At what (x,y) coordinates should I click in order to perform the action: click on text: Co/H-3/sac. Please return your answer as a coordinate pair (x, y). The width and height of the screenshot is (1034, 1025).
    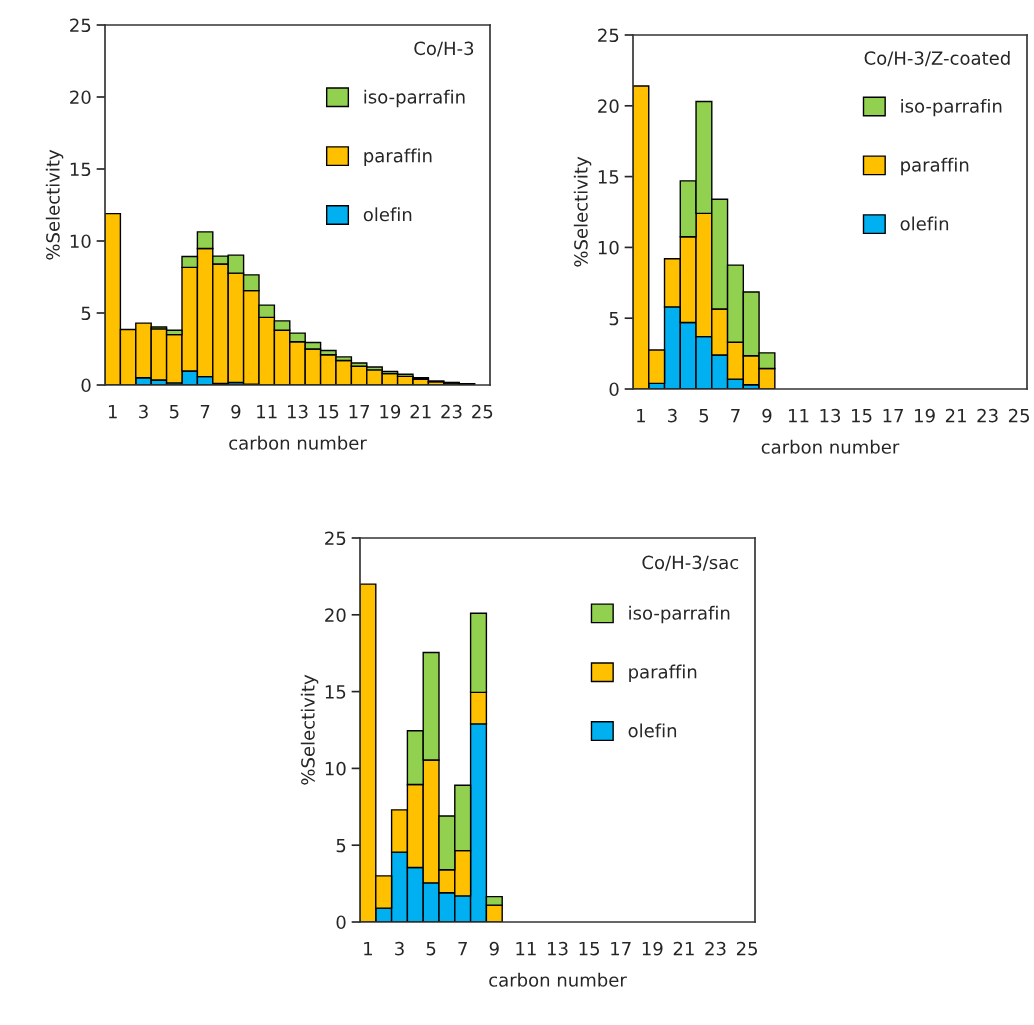
    Looking at the image, I should click on (690, 563).